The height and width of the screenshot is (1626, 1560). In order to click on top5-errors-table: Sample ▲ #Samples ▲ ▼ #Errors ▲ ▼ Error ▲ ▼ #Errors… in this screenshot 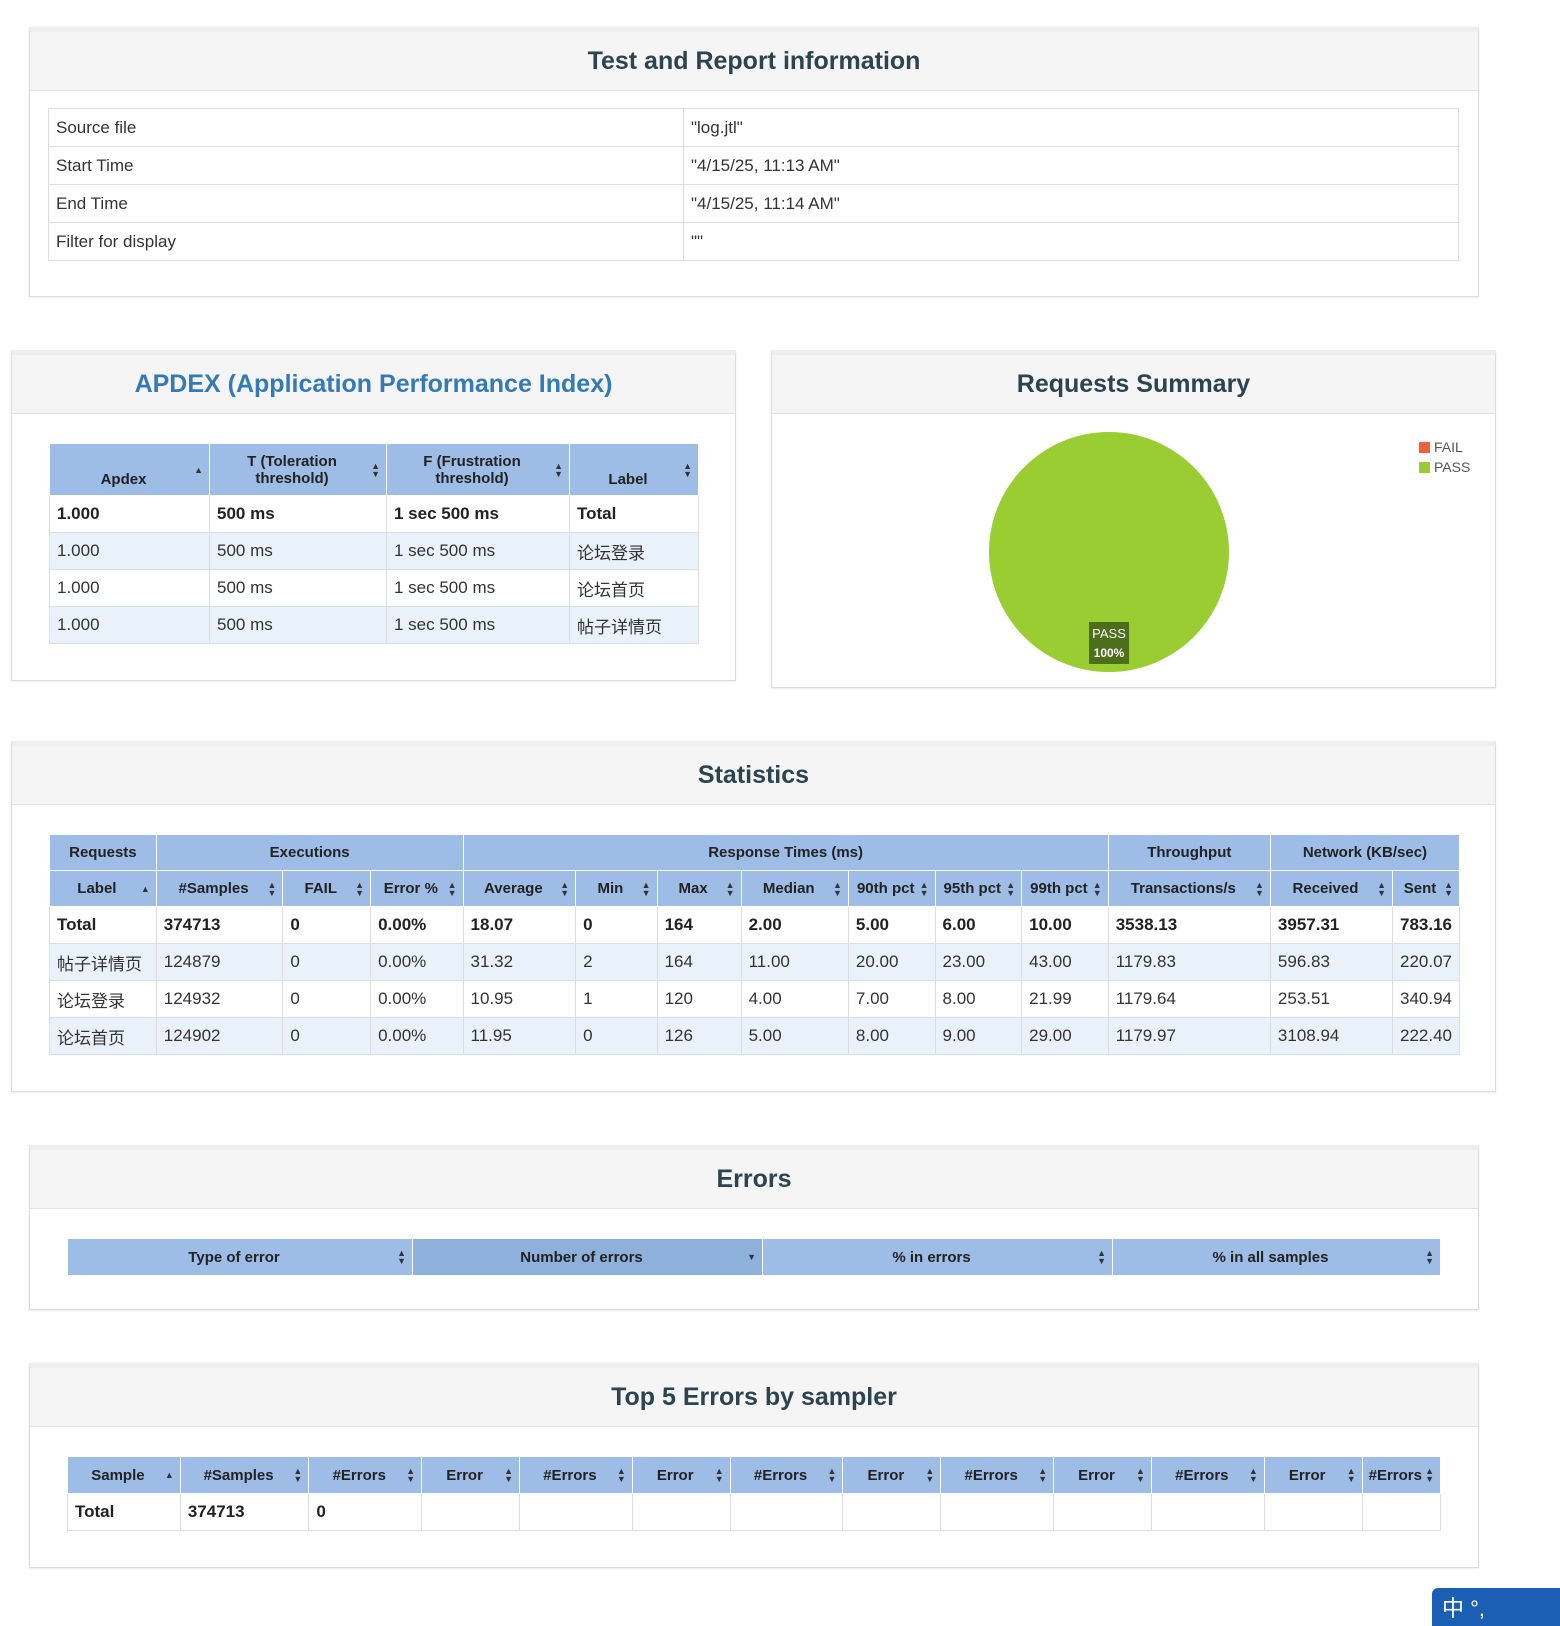, I will do `click(754, 1493)`.